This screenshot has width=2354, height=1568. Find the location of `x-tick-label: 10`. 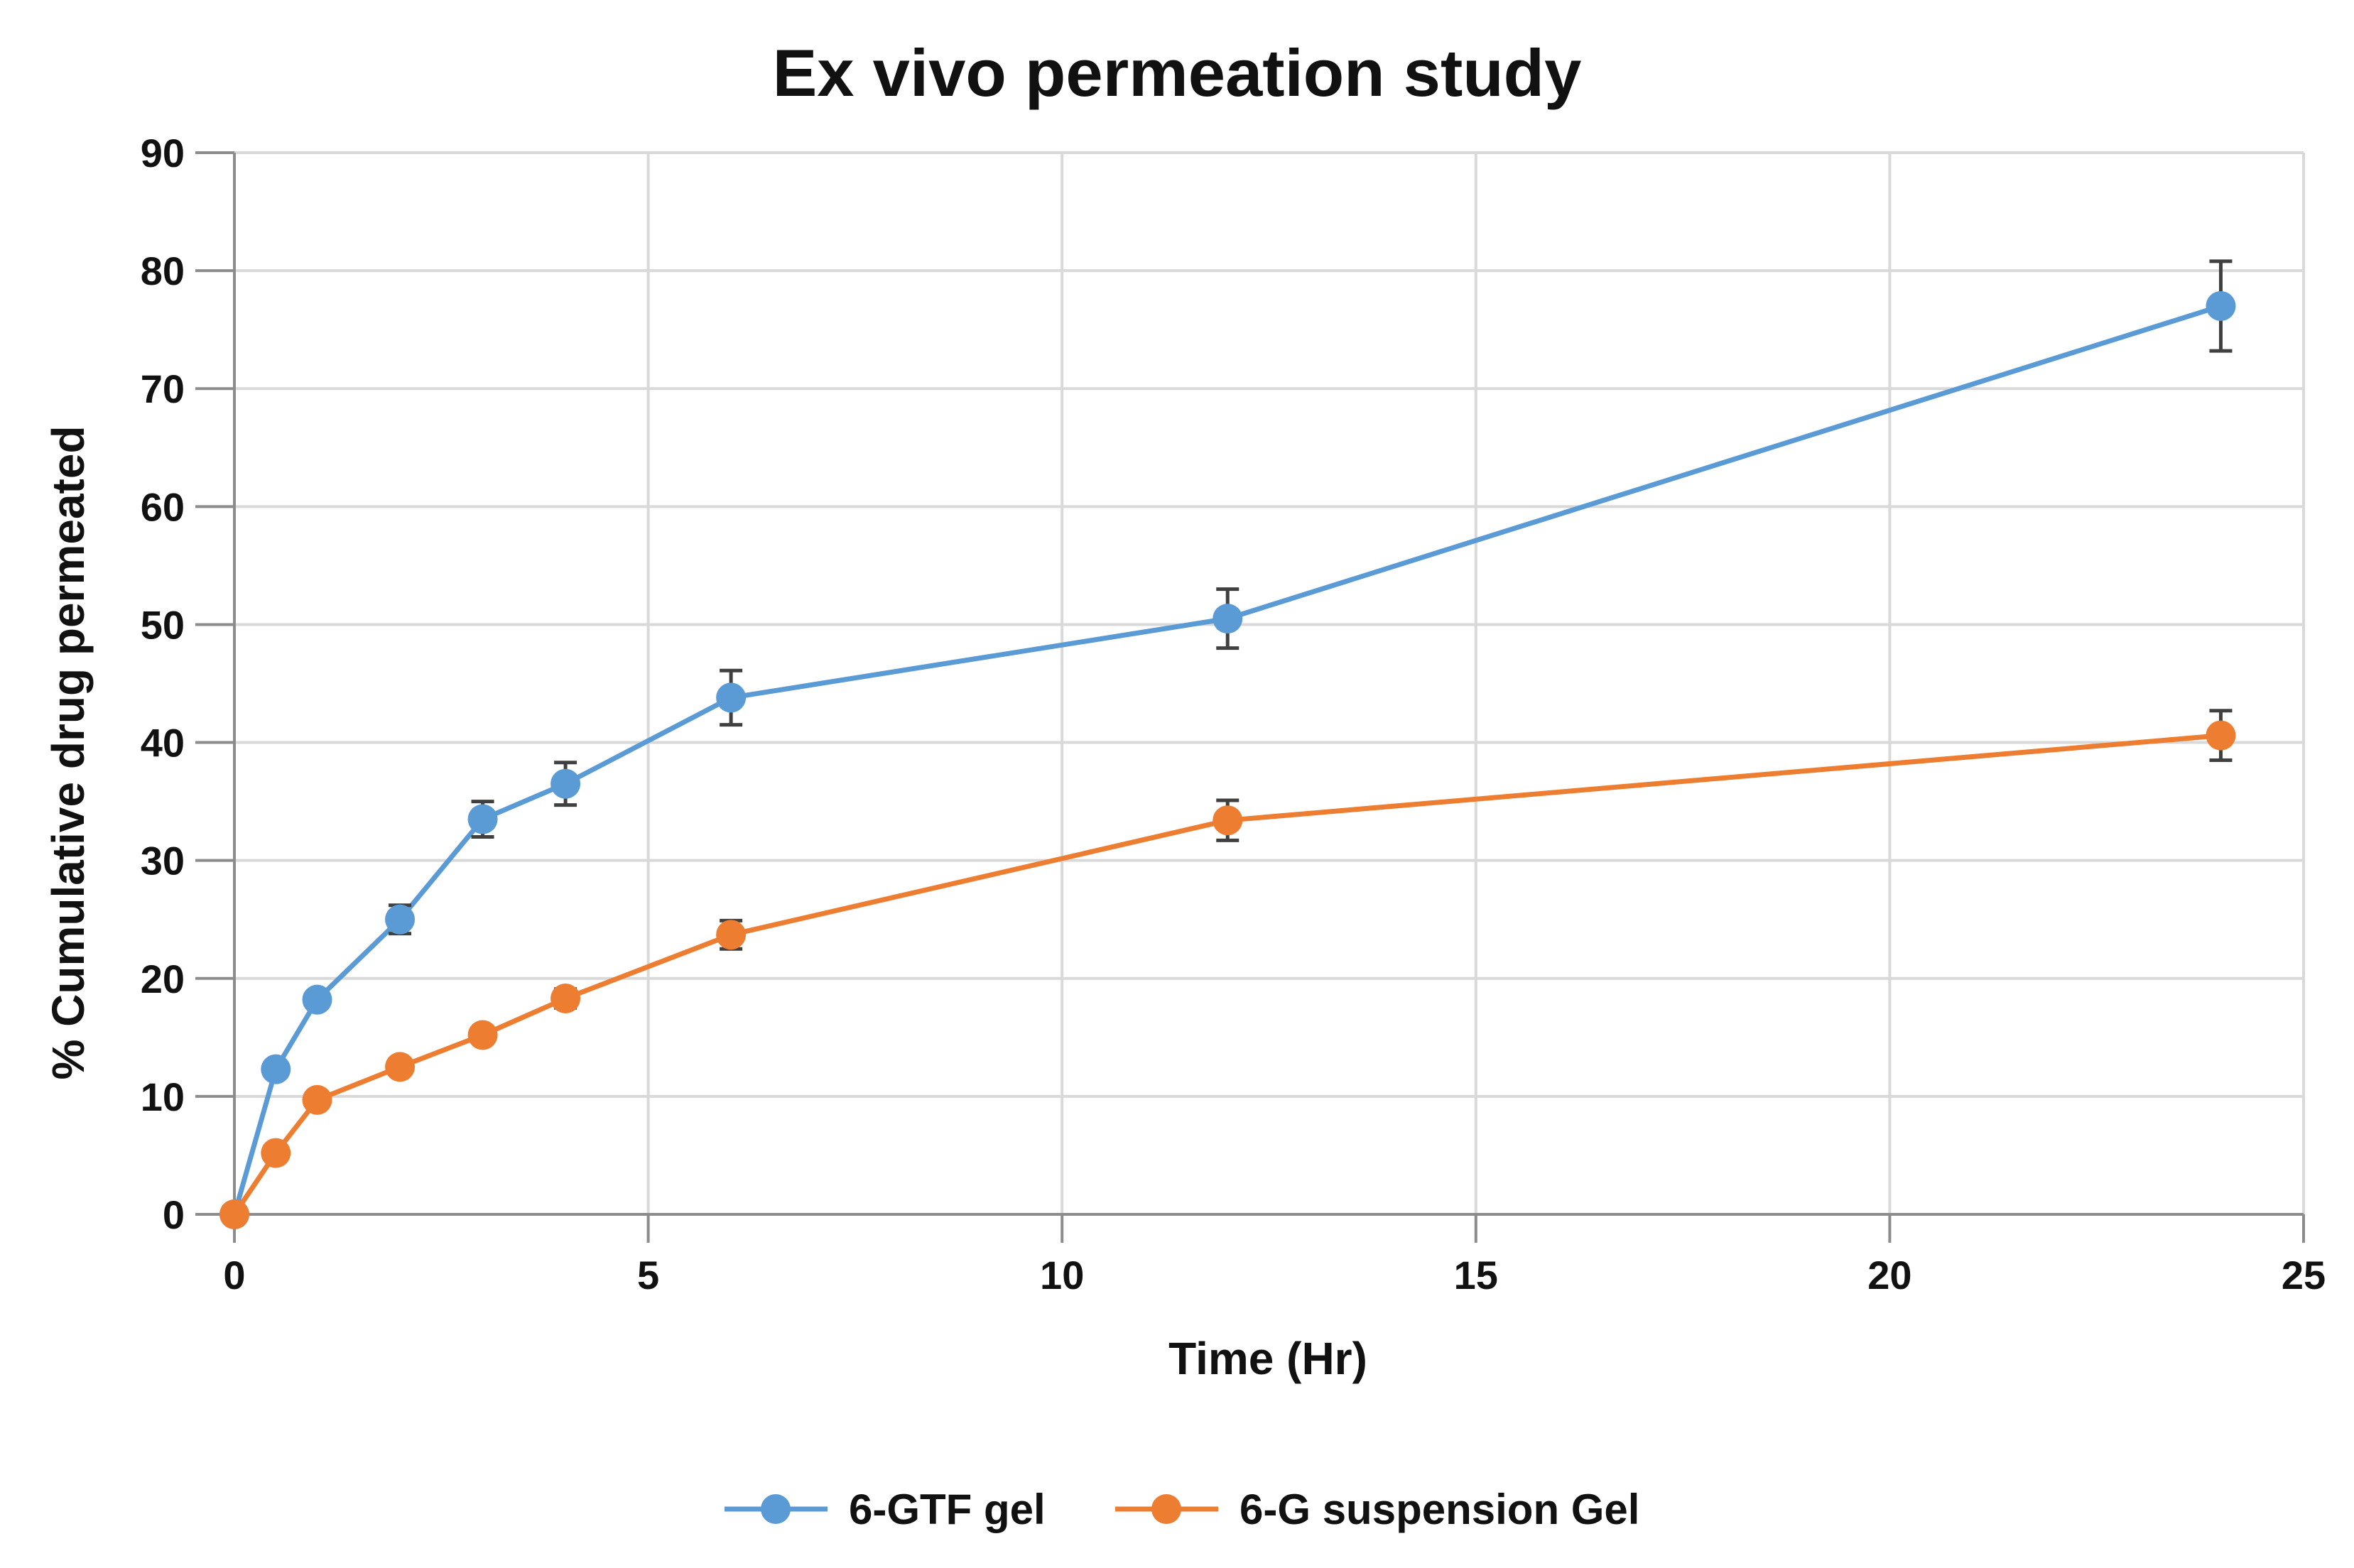

x-tick-label: 10 is located at coordinates (1062, 1275).